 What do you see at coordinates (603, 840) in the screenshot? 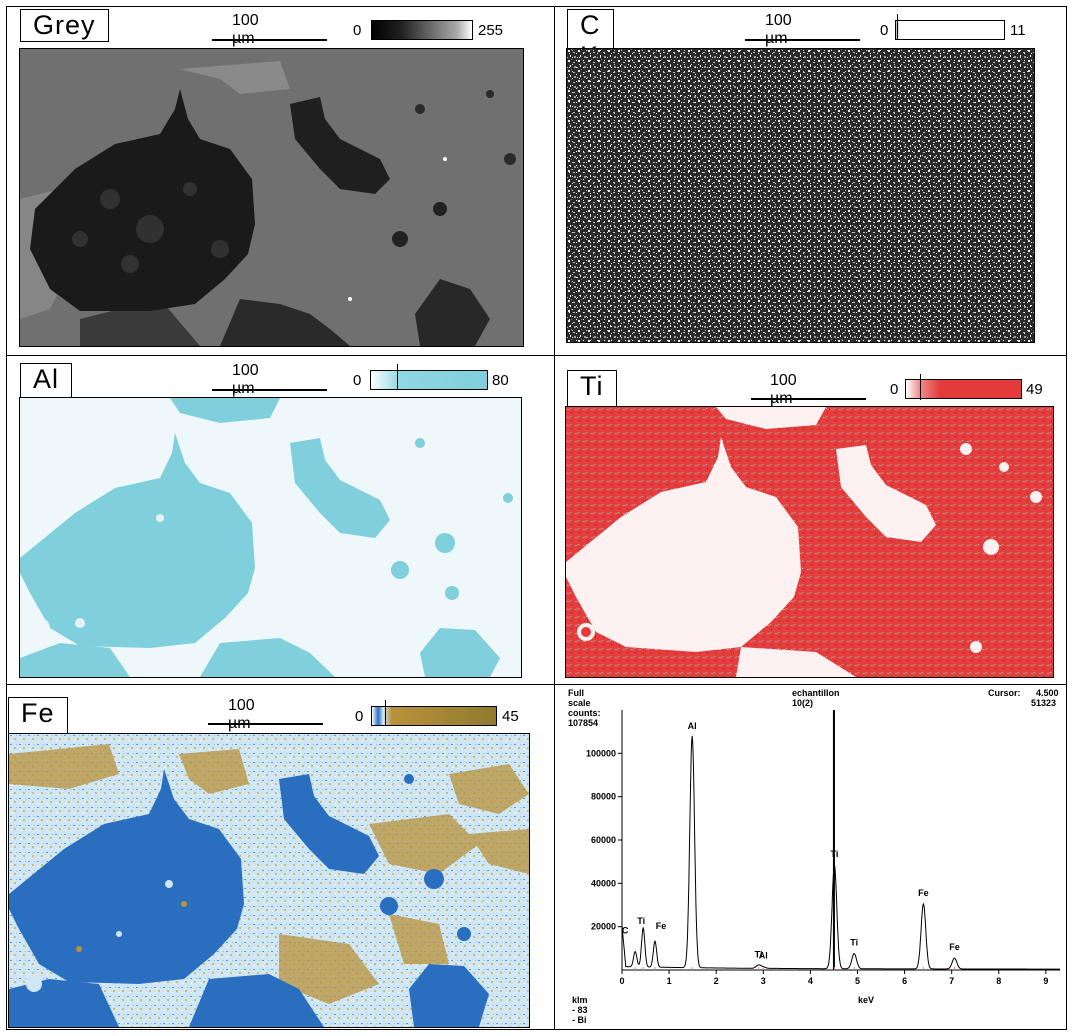
I see `spectrum-y-tick-label: 60000` at bounding box center [603, 840].